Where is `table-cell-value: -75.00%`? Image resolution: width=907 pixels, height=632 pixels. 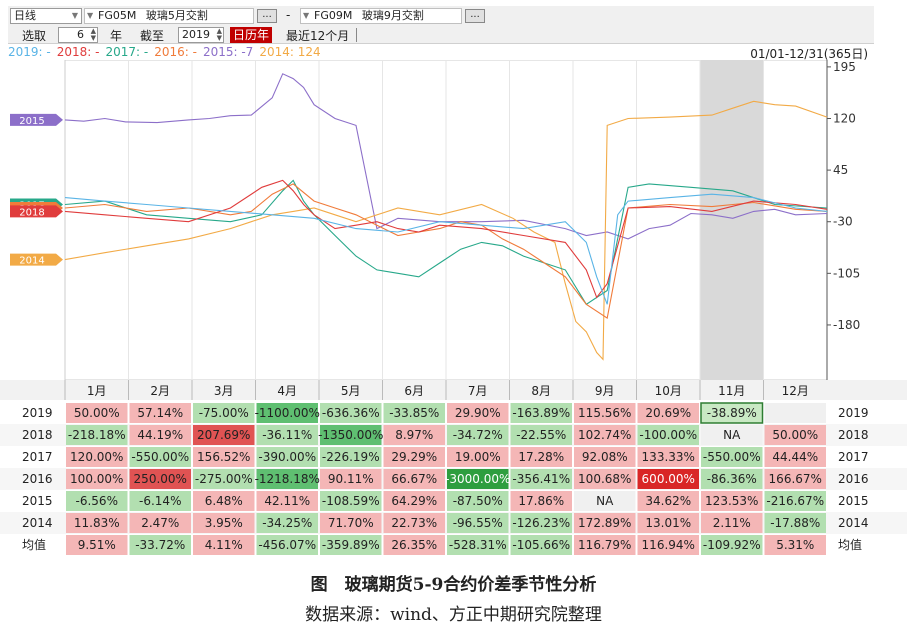
table-cell-value: -75.00% is located at coordinates (224, 413).